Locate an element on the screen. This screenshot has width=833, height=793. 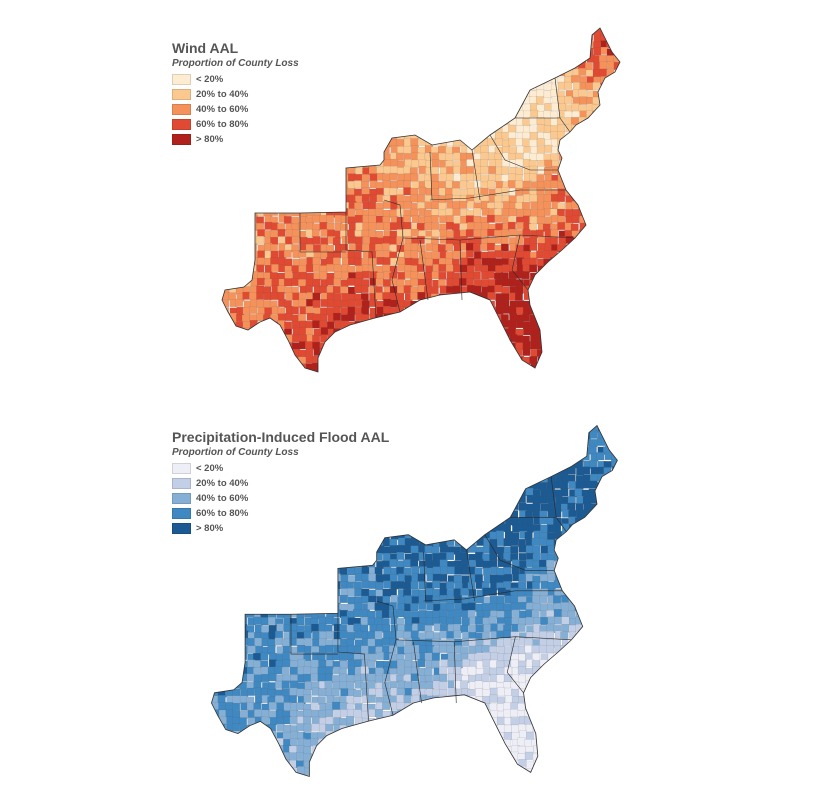
legend-item: 40% to 60% is located at coordinates (235, 109).